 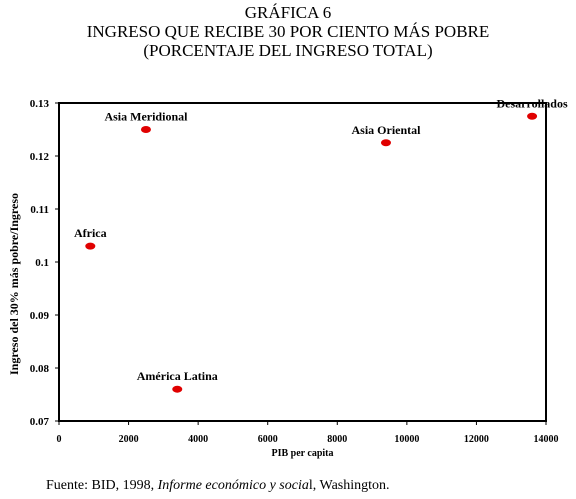 I want to click on y-tick-label: 0.09, so click(x=40, y=316).